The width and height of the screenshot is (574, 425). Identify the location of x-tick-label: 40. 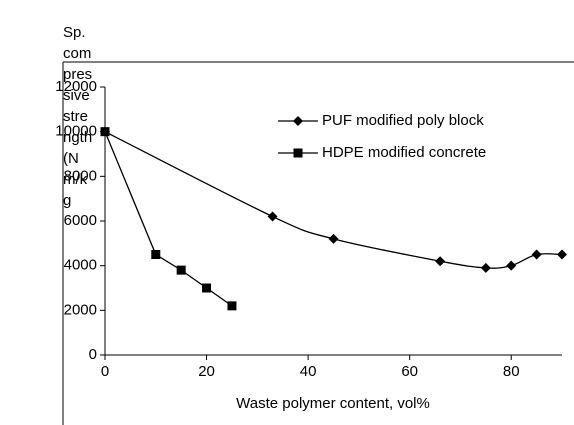
(308, 371).